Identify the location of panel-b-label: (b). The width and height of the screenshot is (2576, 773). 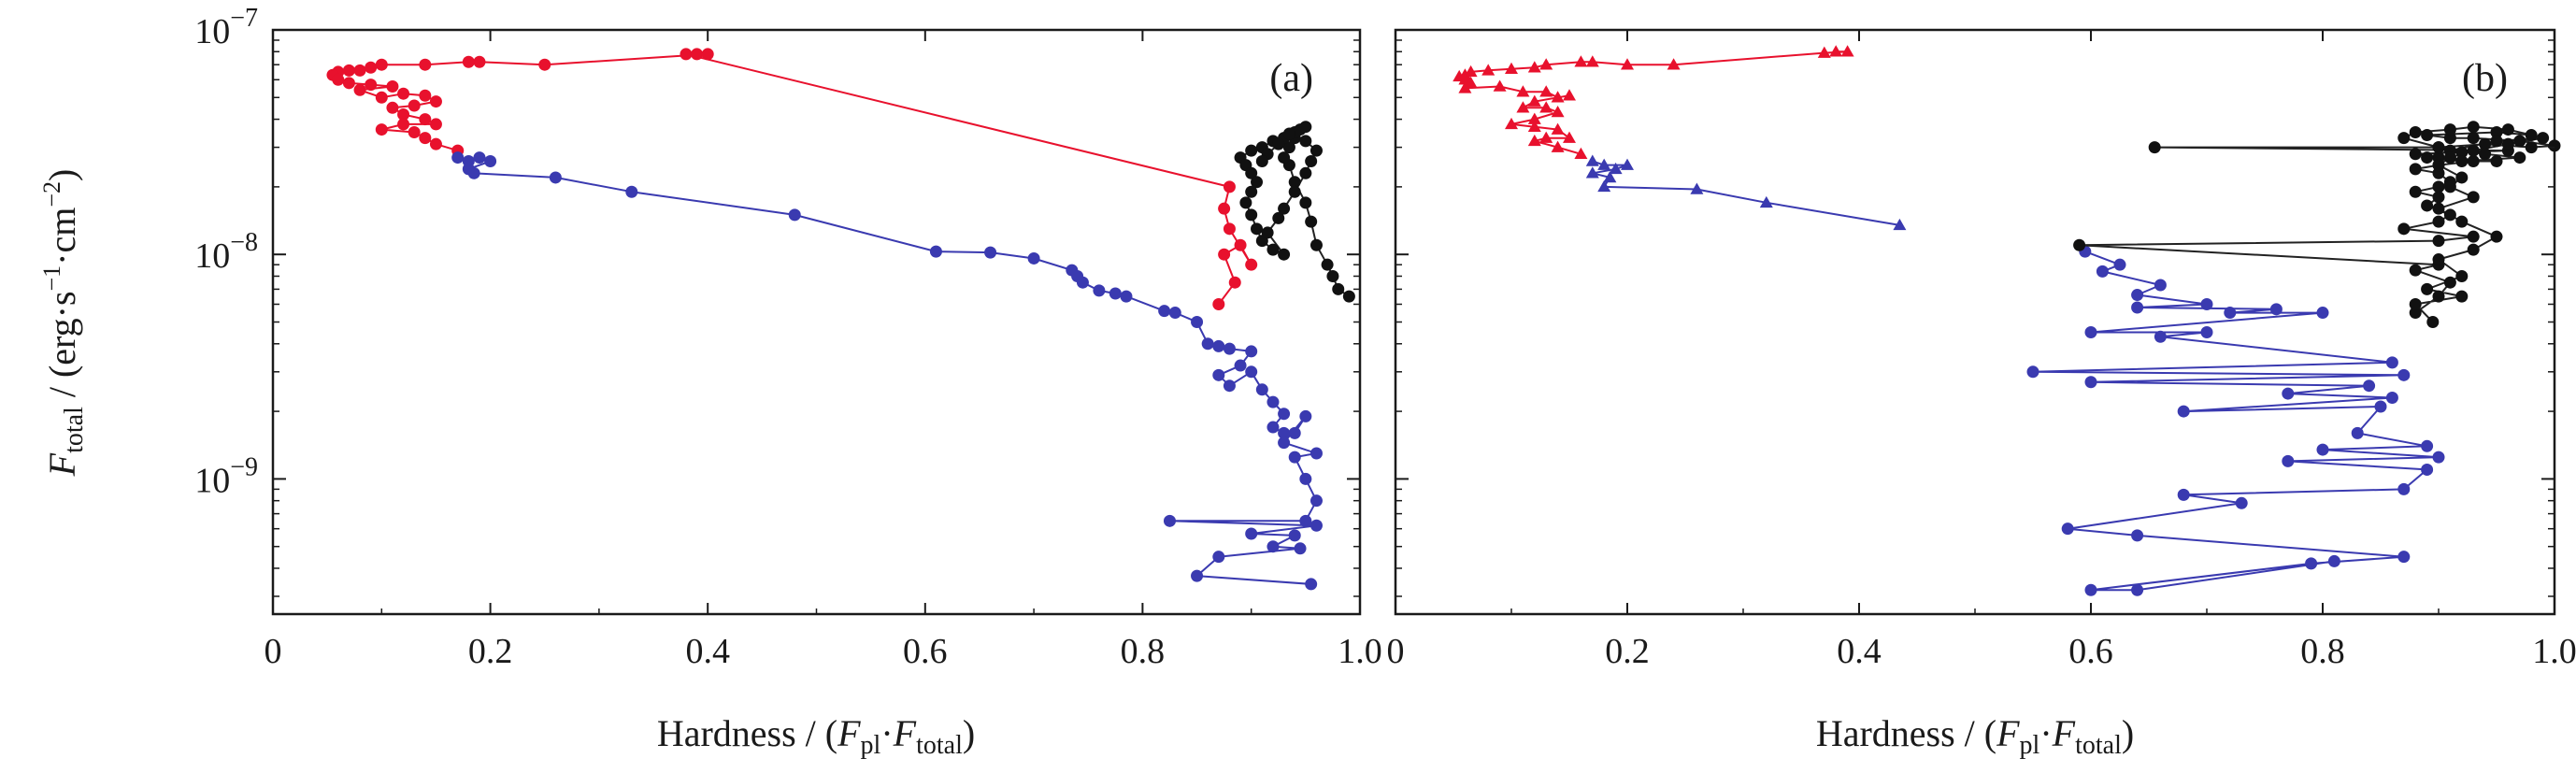
(2485, 78).